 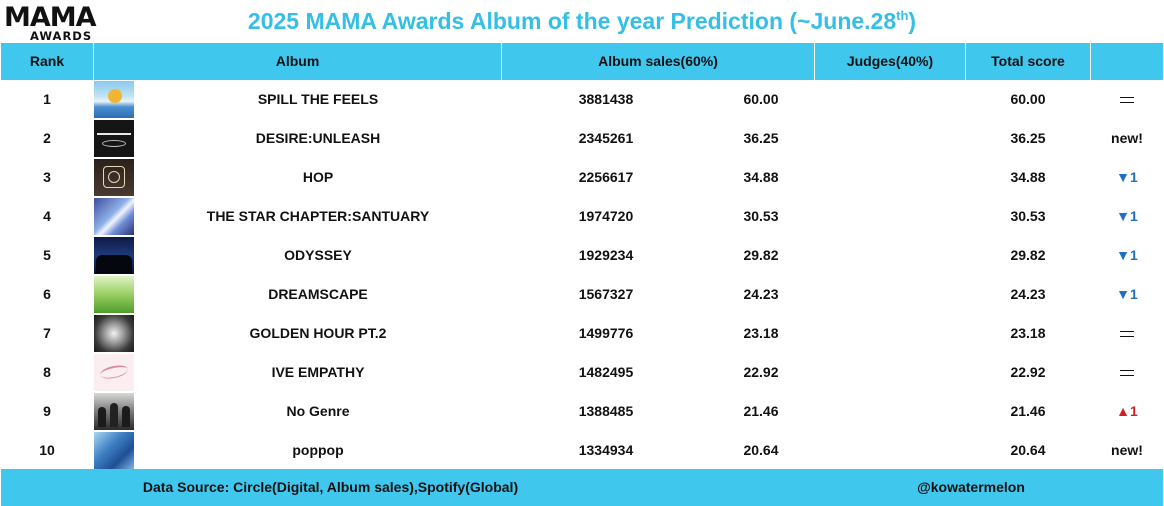 What do you see at coordinates (761, 411) in the screenshot?
I see `album-sales-score: 21.46` at bounding box center [761, 411].